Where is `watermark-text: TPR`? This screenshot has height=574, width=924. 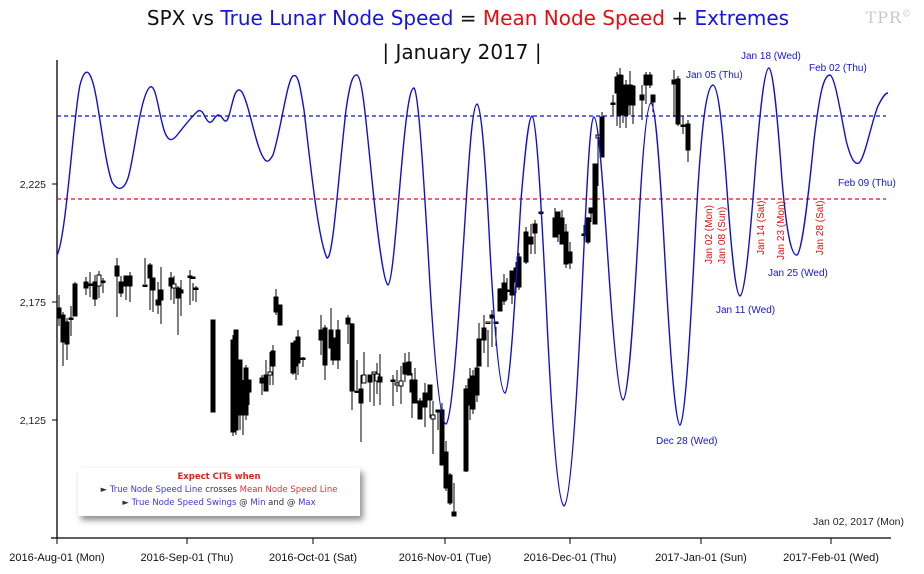 watermark-text: TPR is located at coordinates (883, 17).